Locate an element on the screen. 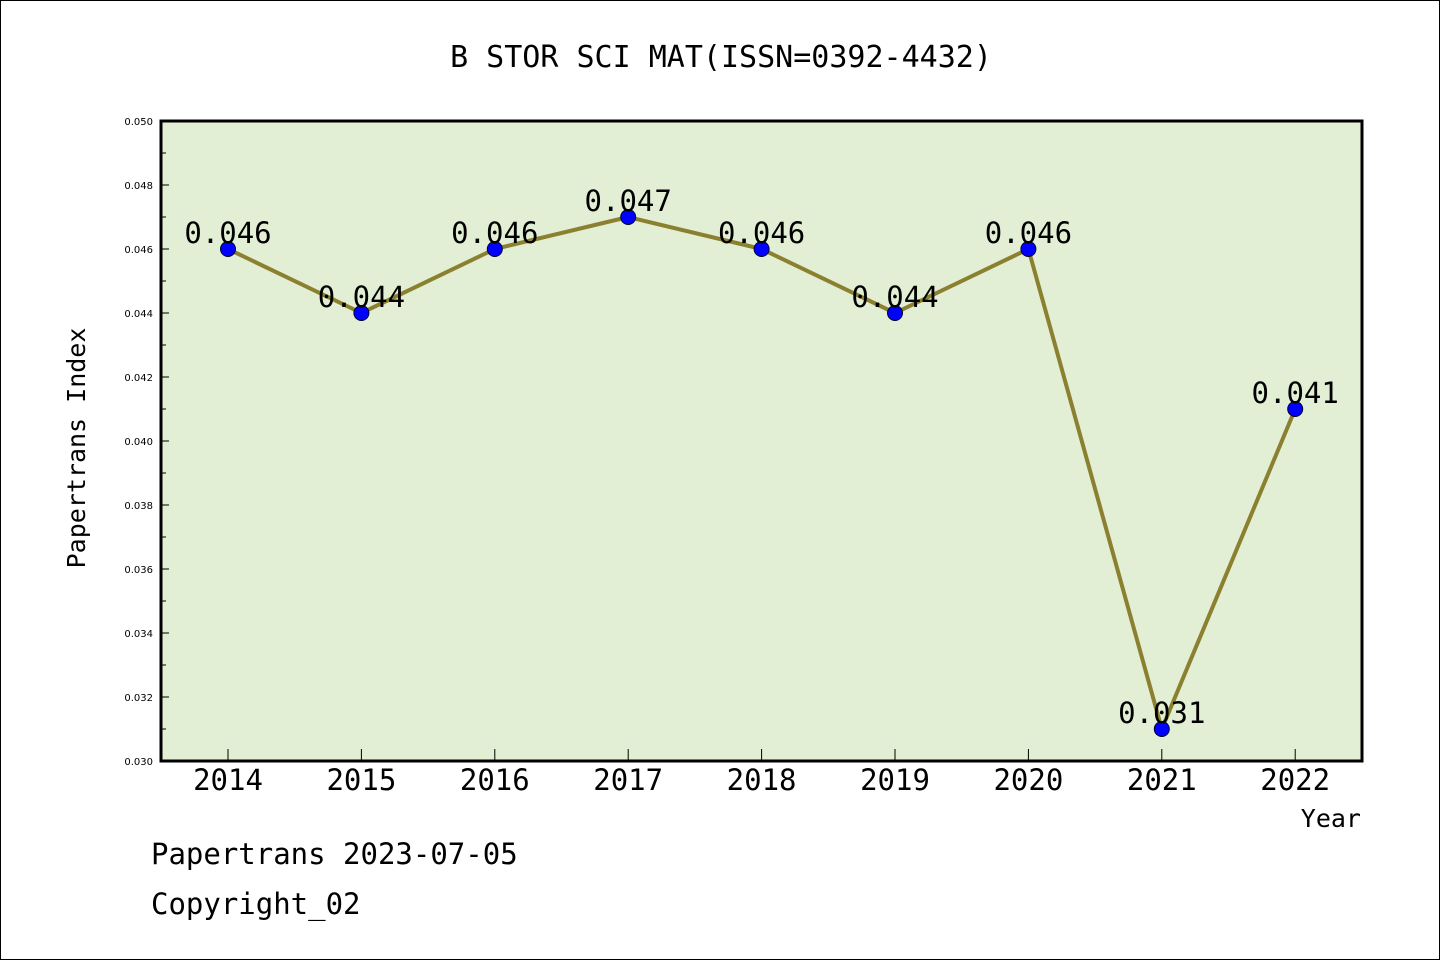 The image size is (1440, 961). y-tick-label: 0.042 is located at coordinates (138, 378).